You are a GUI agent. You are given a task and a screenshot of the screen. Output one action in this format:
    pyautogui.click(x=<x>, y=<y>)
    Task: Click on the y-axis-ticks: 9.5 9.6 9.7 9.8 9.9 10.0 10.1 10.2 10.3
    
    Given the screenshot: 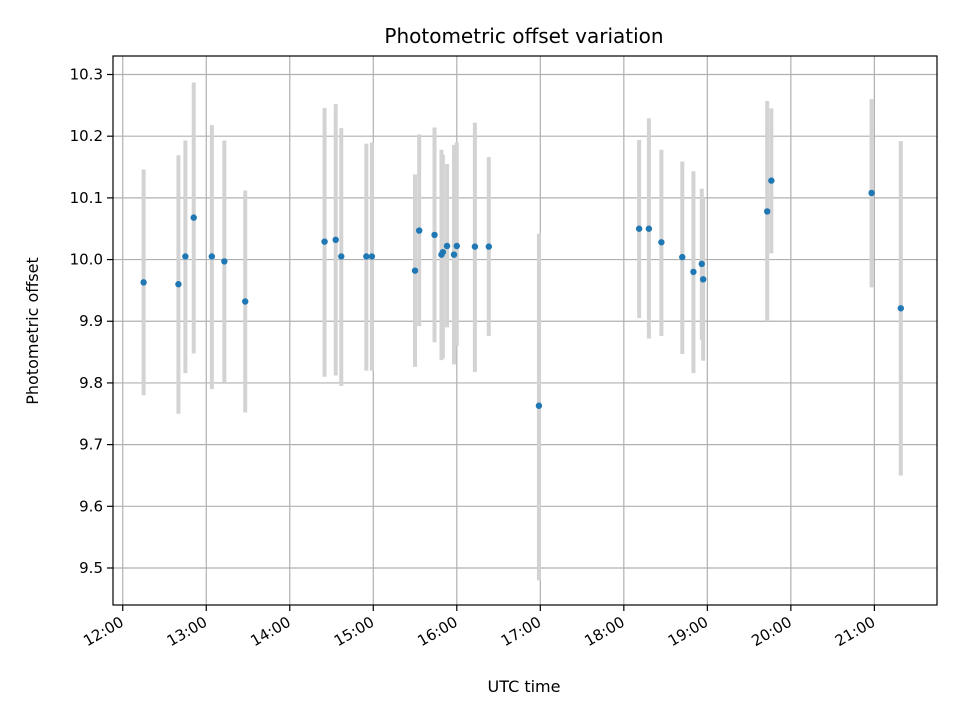 What is the action you would take?
    pyautogui.click(x=91, y=321)
    